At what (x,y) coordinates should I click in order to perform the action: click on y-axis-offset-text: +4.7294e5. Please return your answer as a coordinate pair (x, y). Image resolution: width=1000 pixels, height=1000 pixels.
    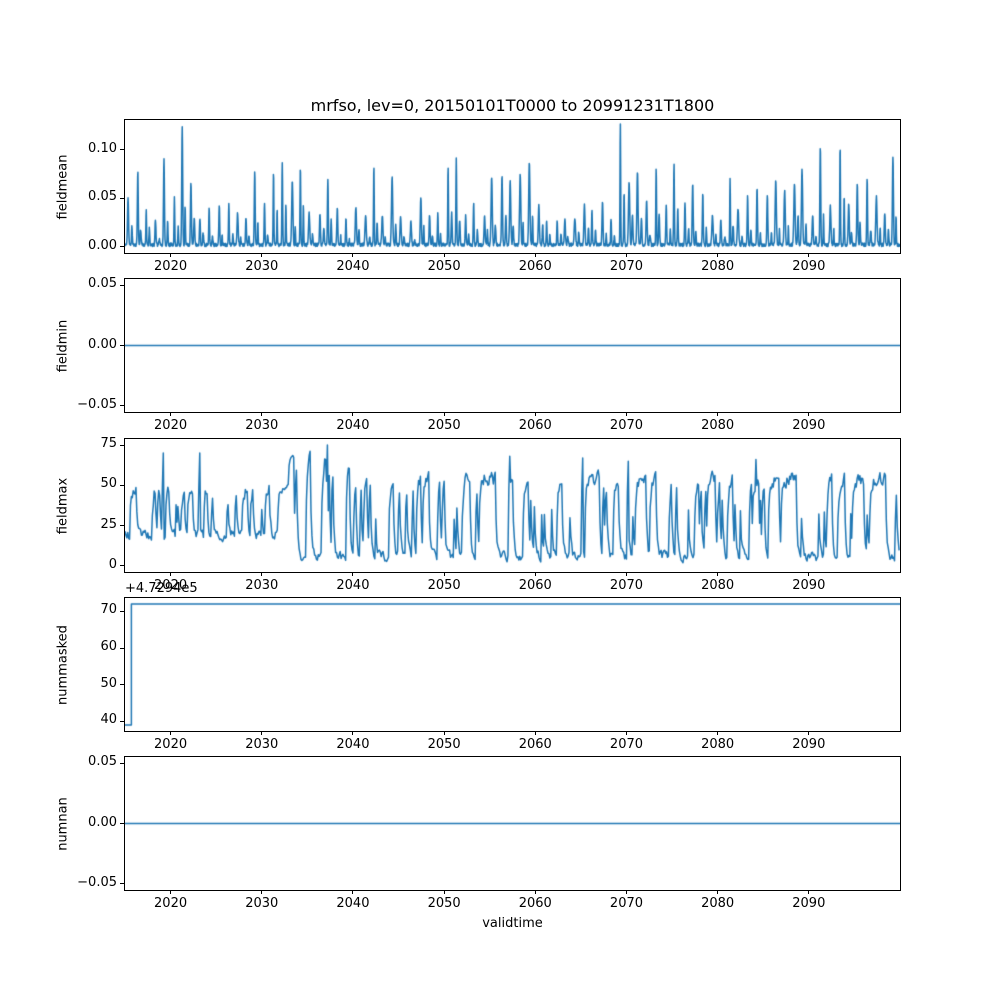
    Looking at the image, I should click on (161, 588).